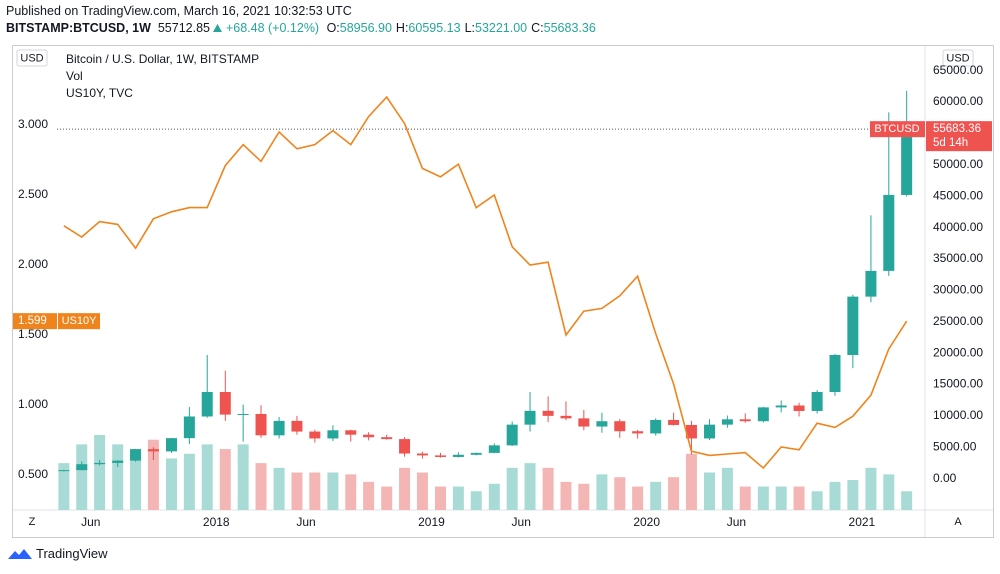 The width and height of the screenshot is (1000, 574). I want to click on y2-tick-label: 60000.00, so click(958, 101).